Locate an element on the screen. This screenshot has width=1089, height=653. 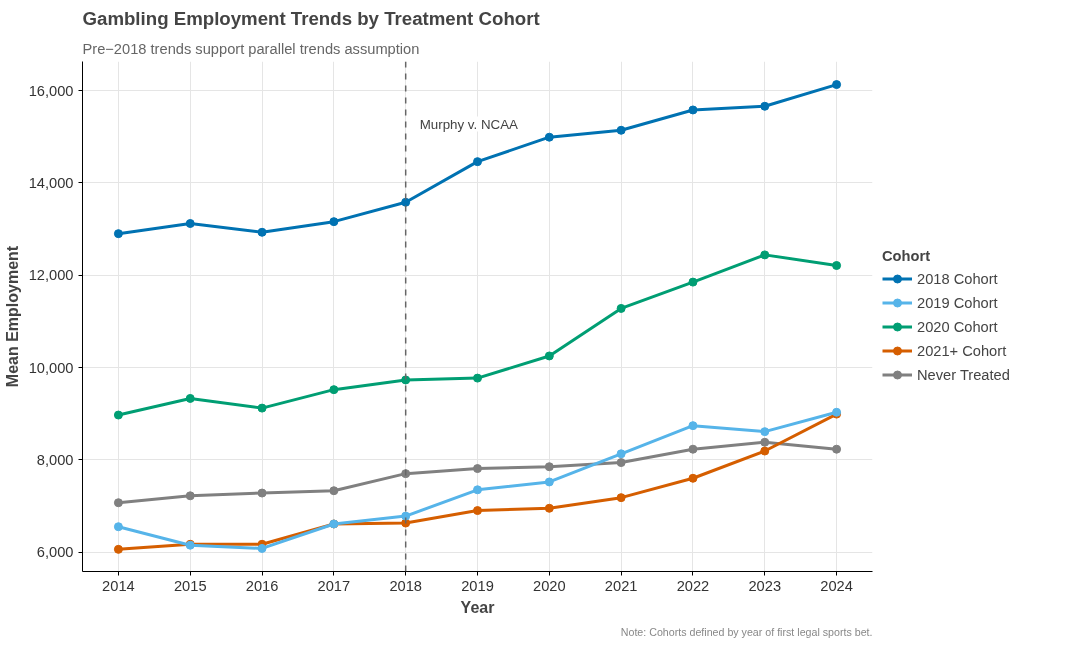
x-tick-label: 2020 is located at coordinates (549, 585).